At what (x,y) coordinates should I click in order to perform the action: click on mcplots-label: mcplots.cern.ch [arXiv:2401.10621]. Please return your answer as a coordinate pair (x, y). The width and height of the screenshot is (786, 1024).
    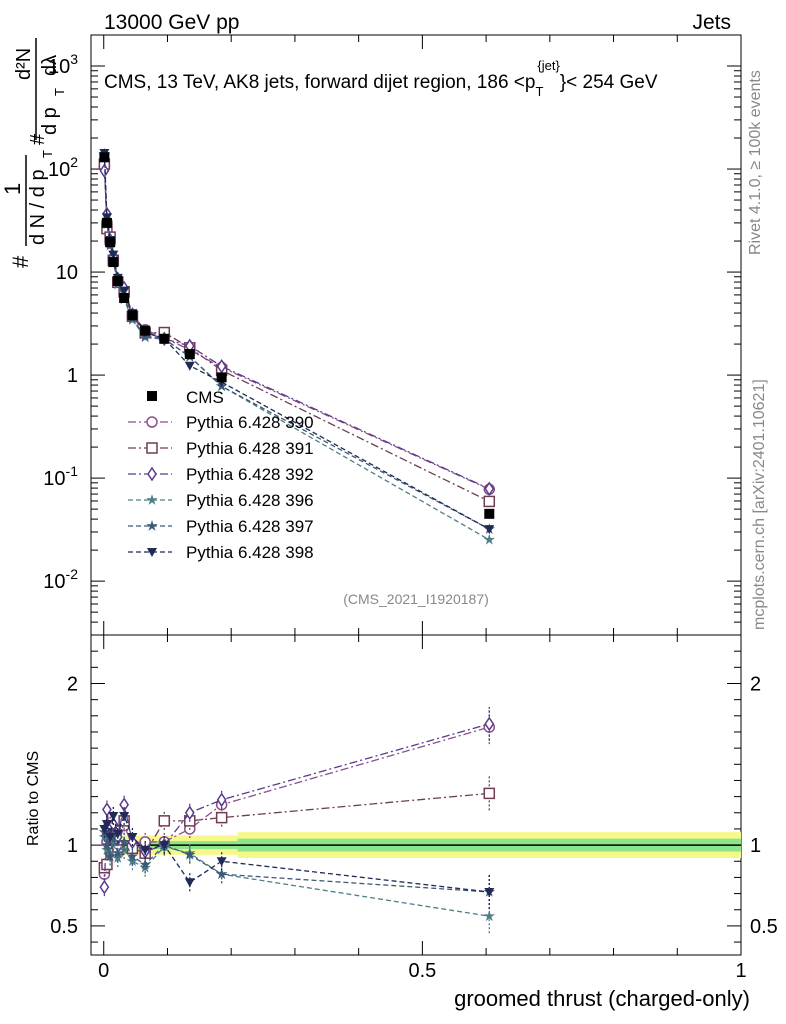
    Looking at the image, I should click on (759, 504).